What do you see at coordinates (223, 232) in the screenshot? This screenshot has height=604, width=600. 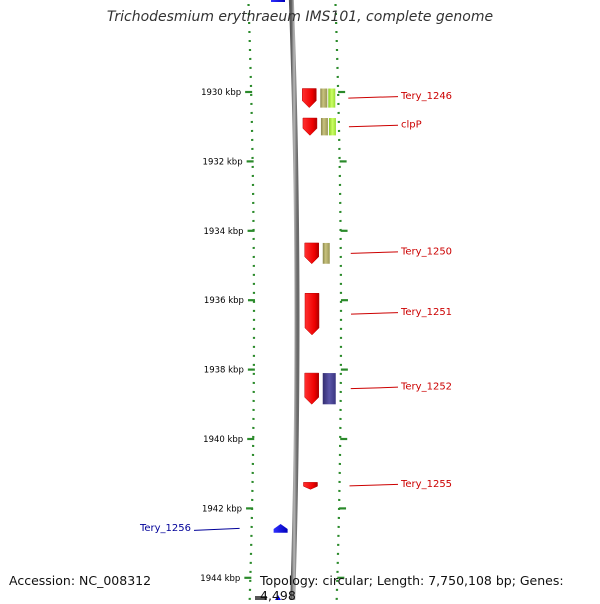 I see `scale-tick-label: 1934 kbp` at bounding box center [223, 232].